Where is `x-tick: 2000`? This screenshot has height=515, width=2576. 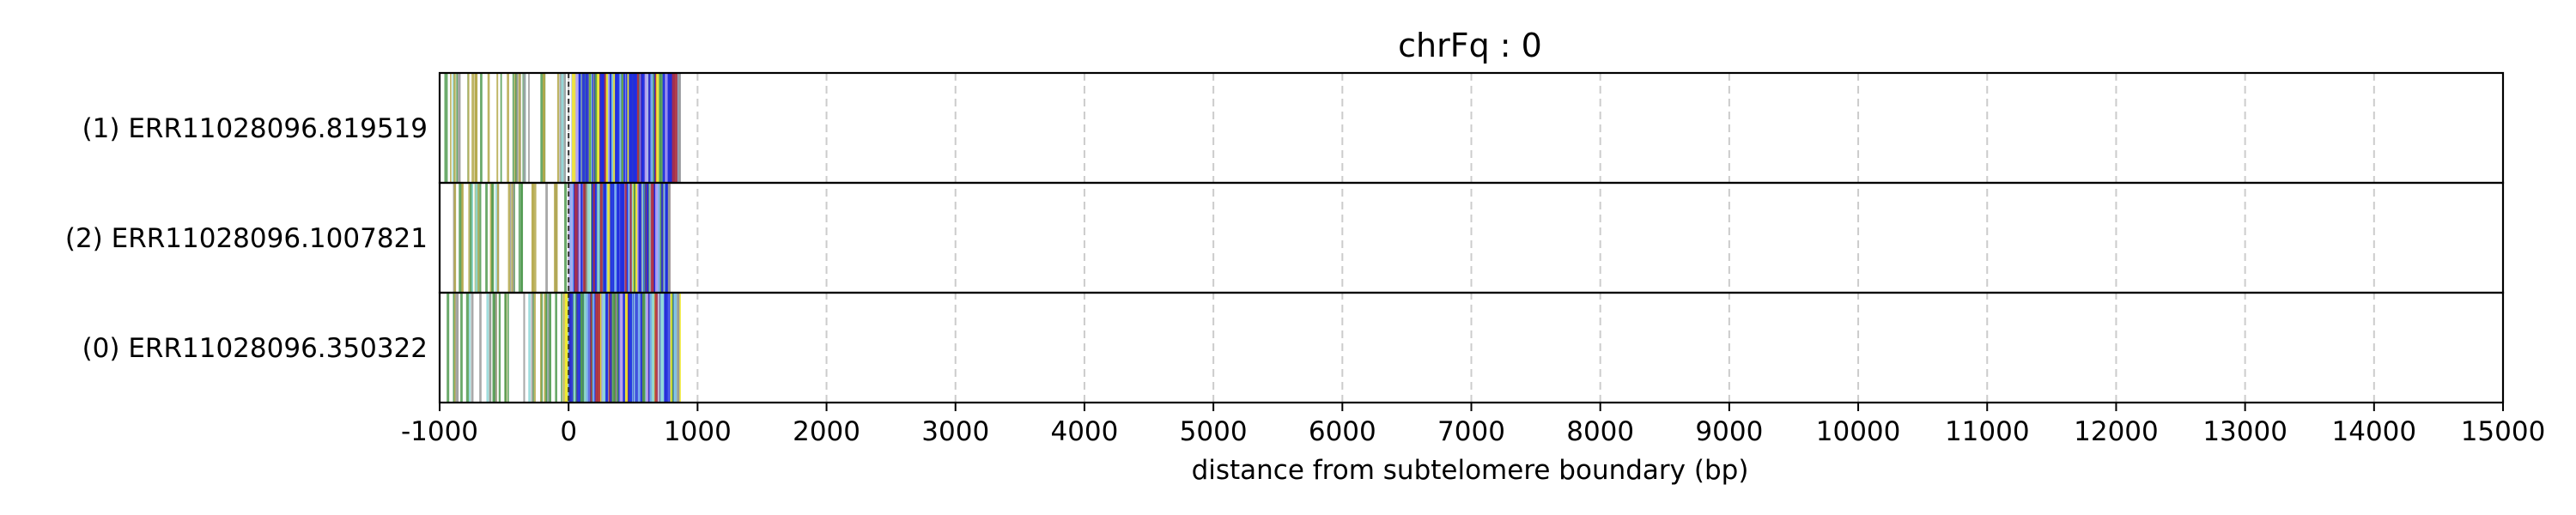 x-tick: 2000 is located at coordinates (826, 425).